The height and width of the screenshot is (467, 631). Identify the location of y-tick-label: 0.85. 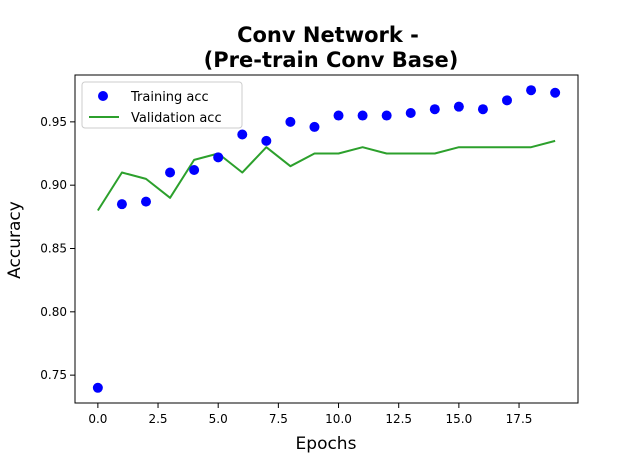
(53, 248).